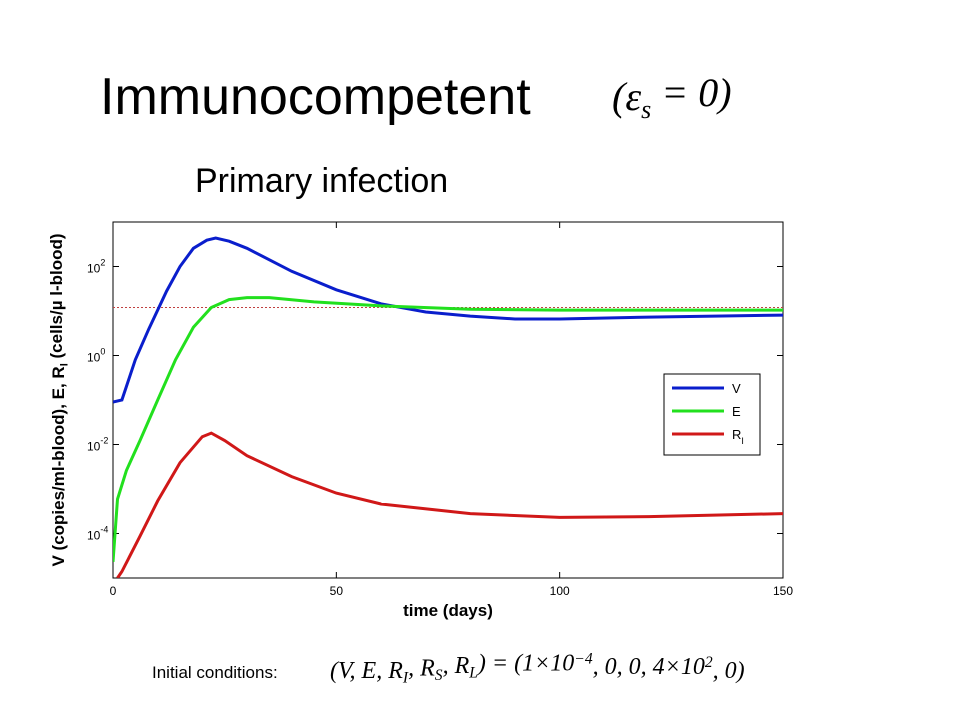  What do you see at coordinates (102, 352) in the screenshot?
I see `y-tick-exp: 0` at bounding box center [102, 352].